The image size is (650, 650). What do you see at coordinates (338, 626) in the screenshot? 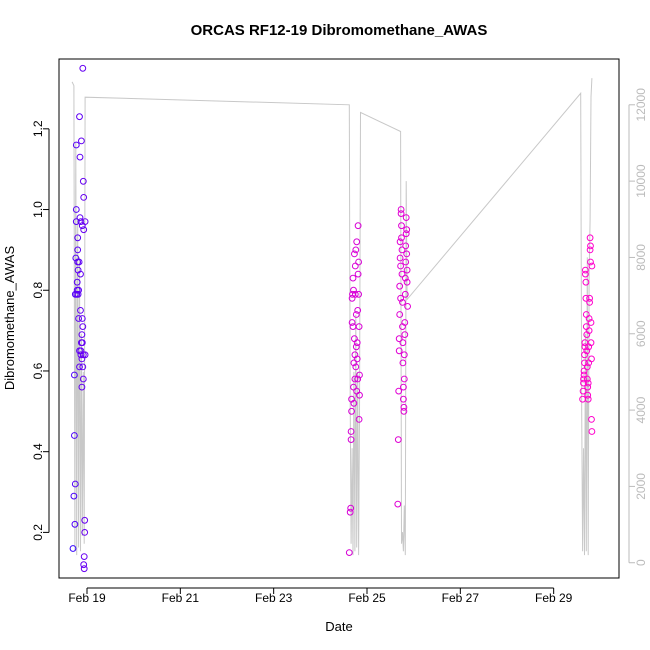
I see `x-axis-label: Date` at bounding box center [338, 626].